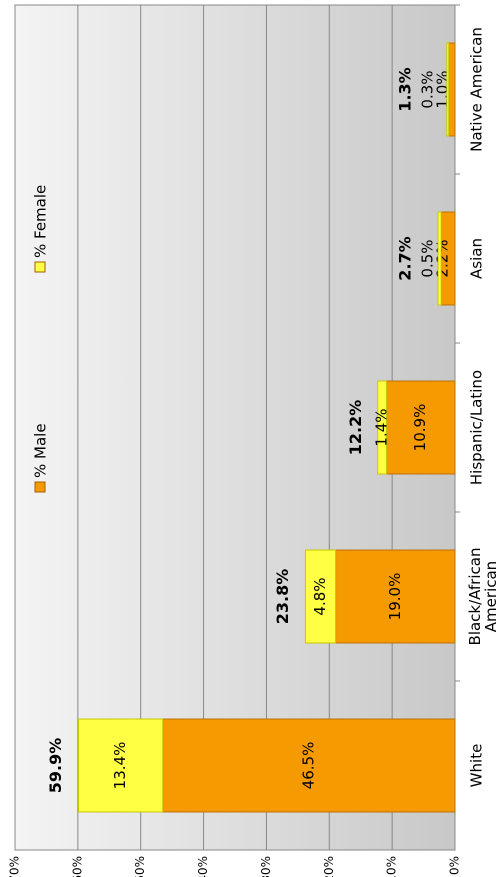  Describe the element at coordinates (41, 221) in the screenshot. I see `legend-label: % Female` at that location.